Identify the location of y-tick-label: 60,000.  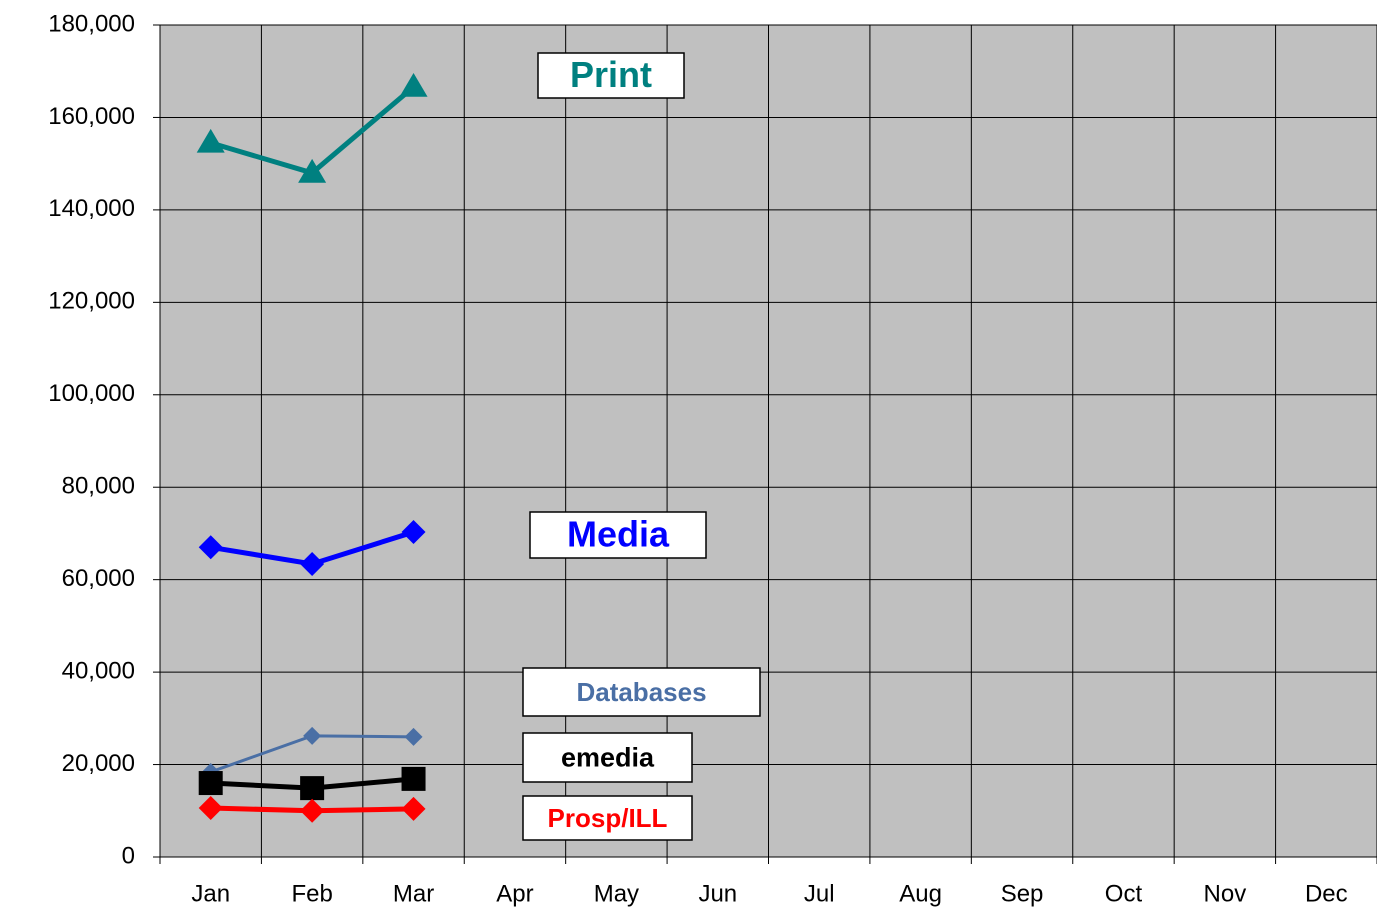
(98, 578).